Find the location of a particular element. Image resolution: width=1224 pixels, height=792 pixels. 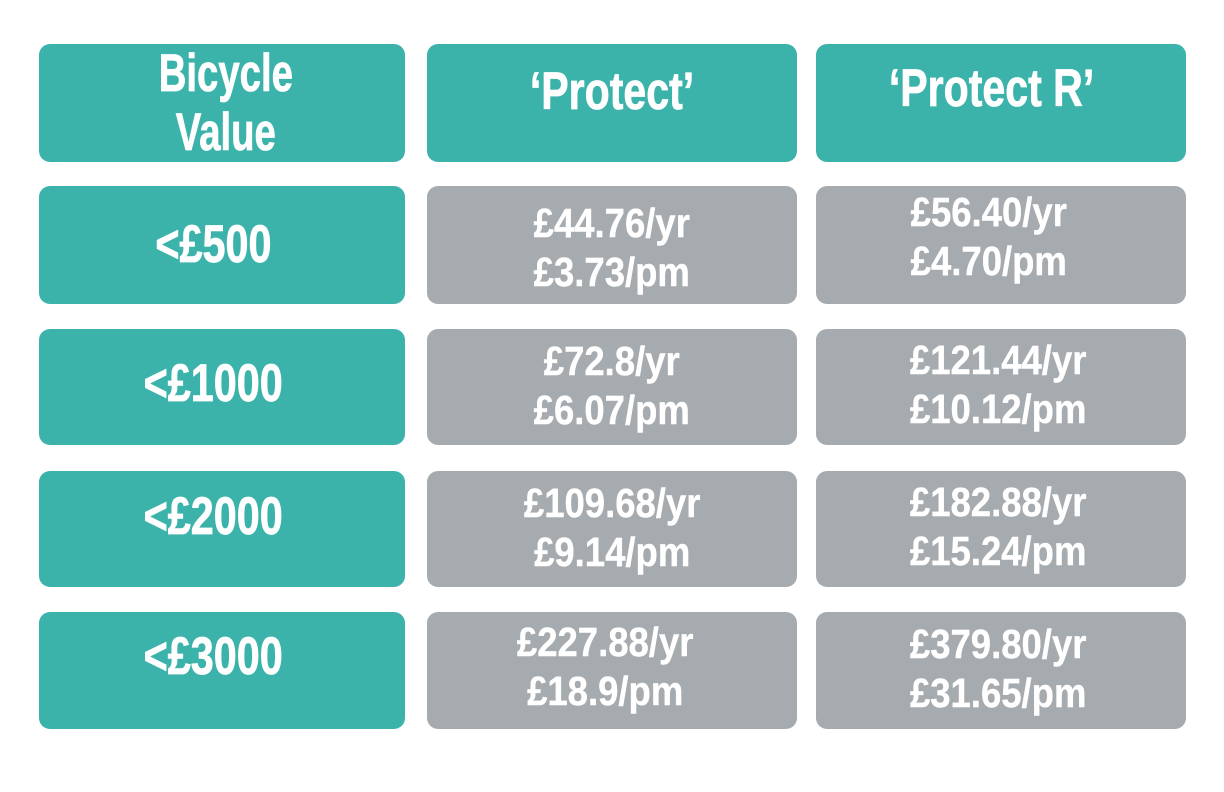

row-2000-value: <£2000 is located at coordinates (222, 529).